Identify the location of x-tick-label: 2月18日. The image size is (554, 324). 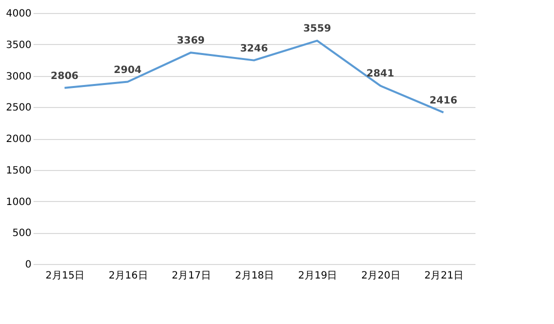
(254, 276).